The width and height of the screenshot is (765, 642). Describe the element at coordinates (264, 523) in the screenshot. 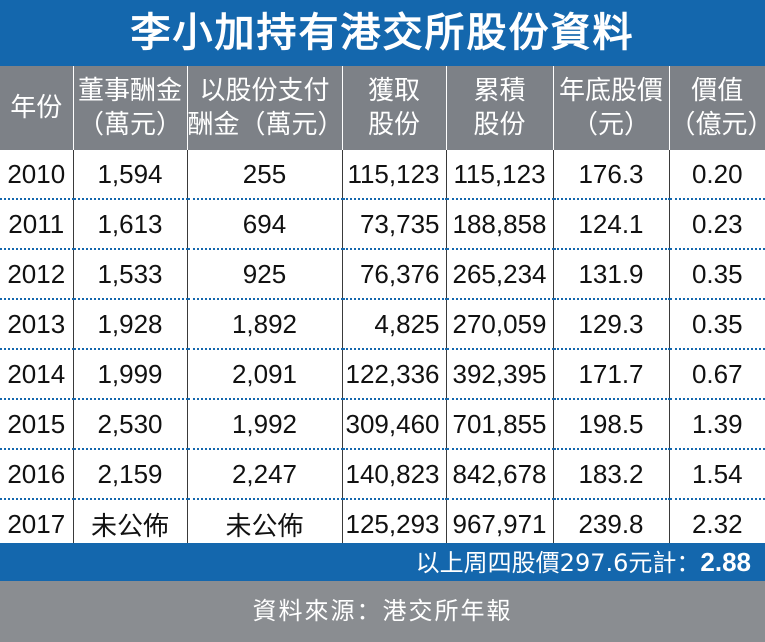

I see `cell-share-based-pay: 未公佈` at that location.